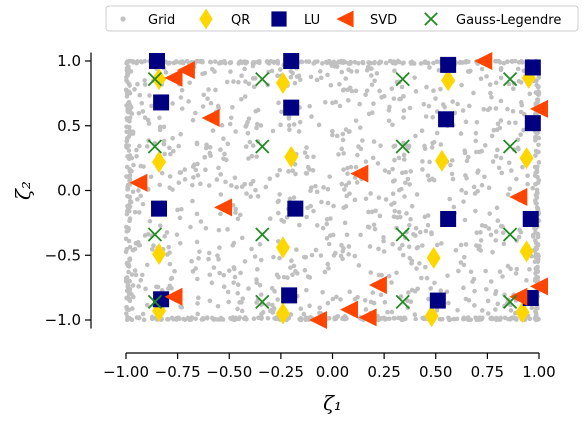 The width and height of the screenshot is (585, 421). I want to click on x-axis-label: ζ₁, so click(332, 403).